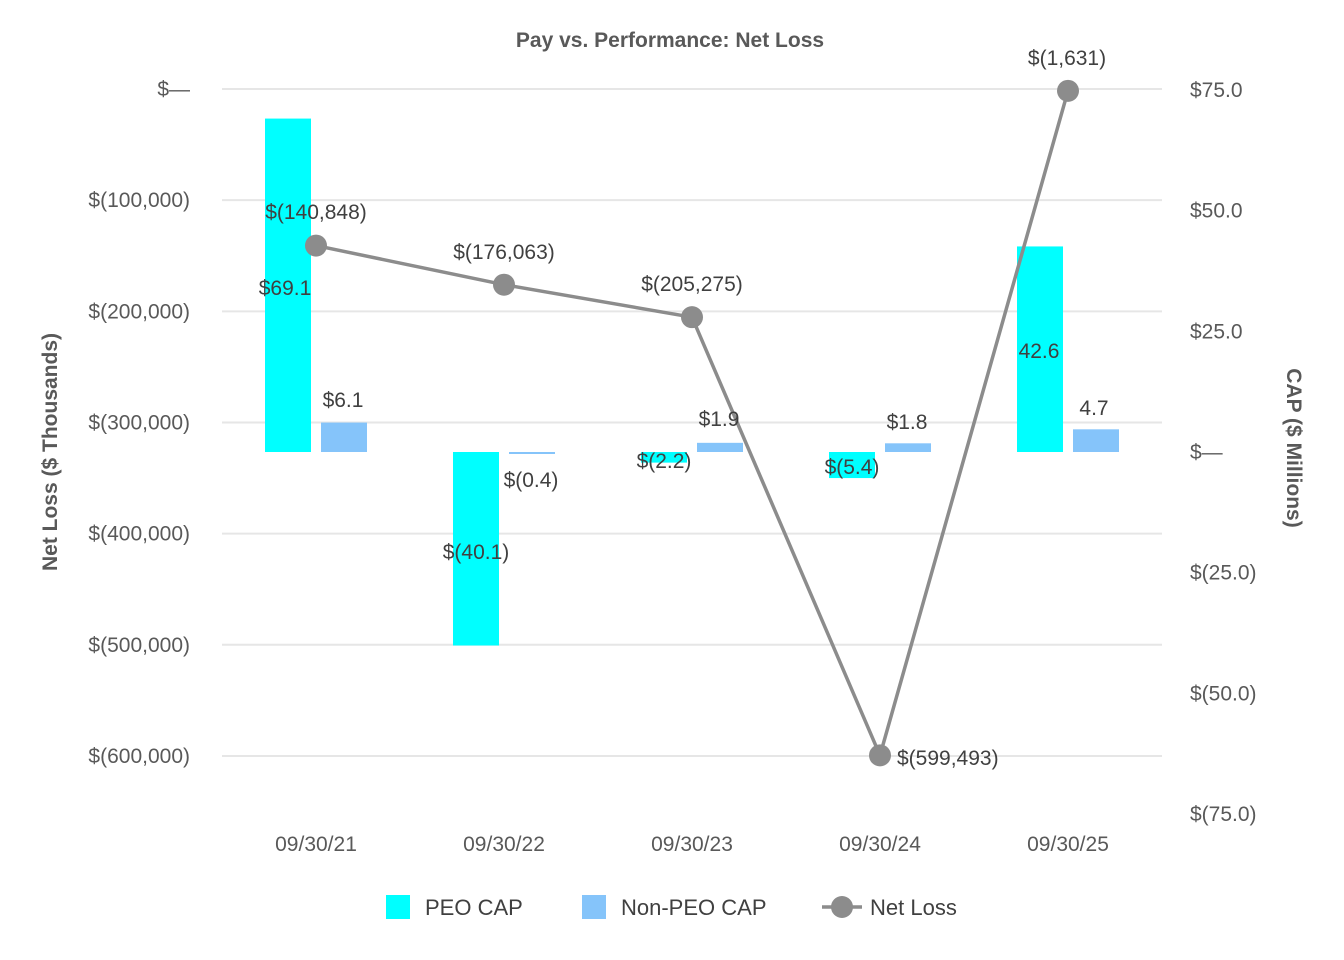  I want to click on legend-label-peo-cap: PEO CAP, so click(474, 907).